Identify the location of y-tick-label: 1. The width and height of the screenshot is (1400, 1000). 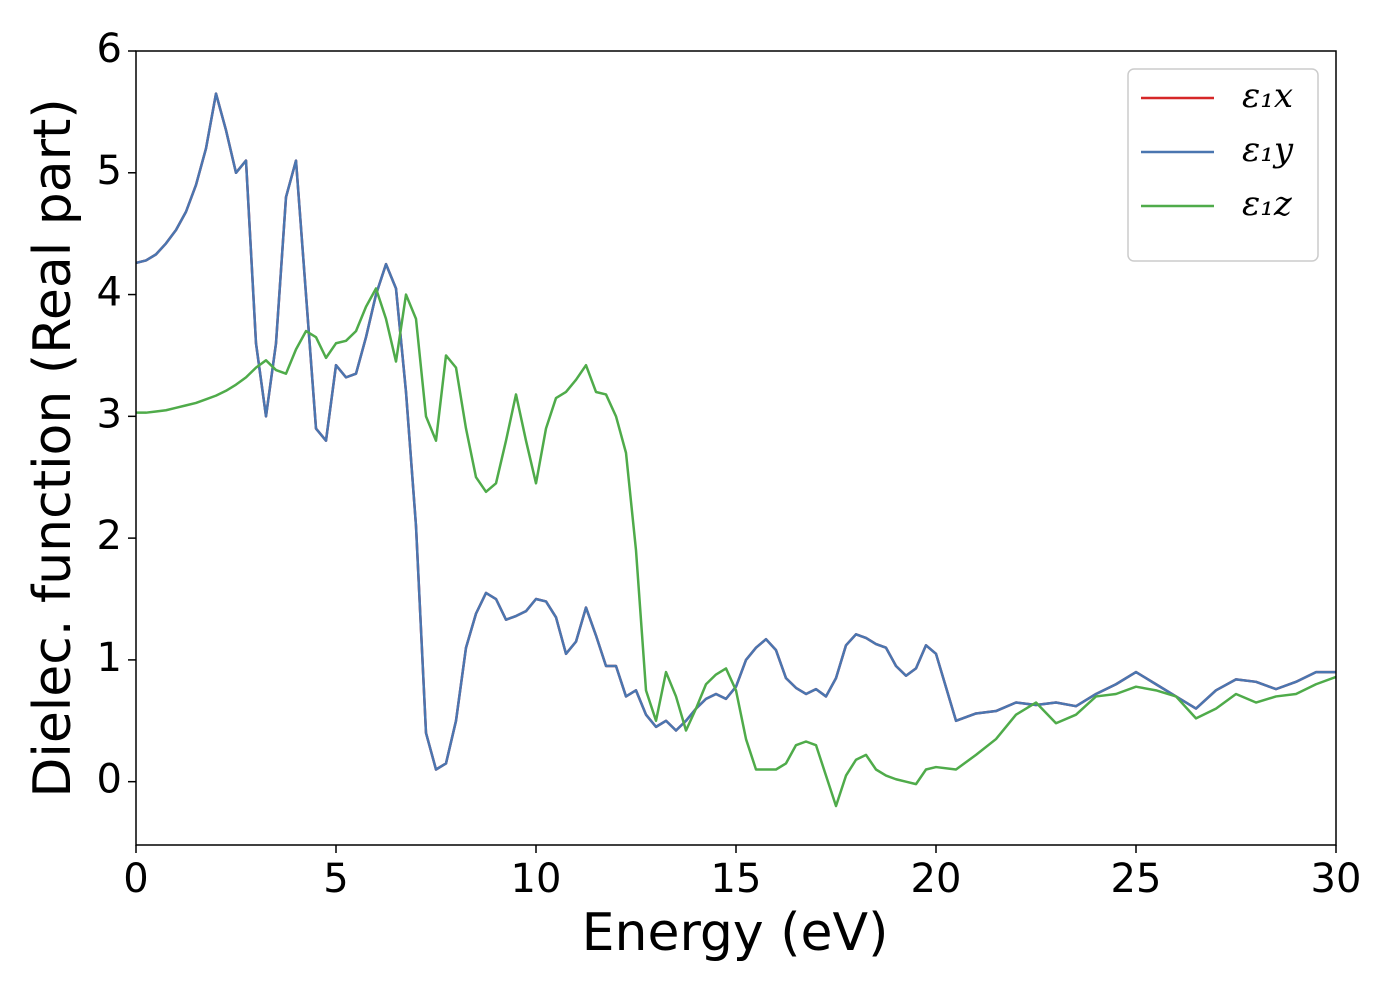
(109, 658).